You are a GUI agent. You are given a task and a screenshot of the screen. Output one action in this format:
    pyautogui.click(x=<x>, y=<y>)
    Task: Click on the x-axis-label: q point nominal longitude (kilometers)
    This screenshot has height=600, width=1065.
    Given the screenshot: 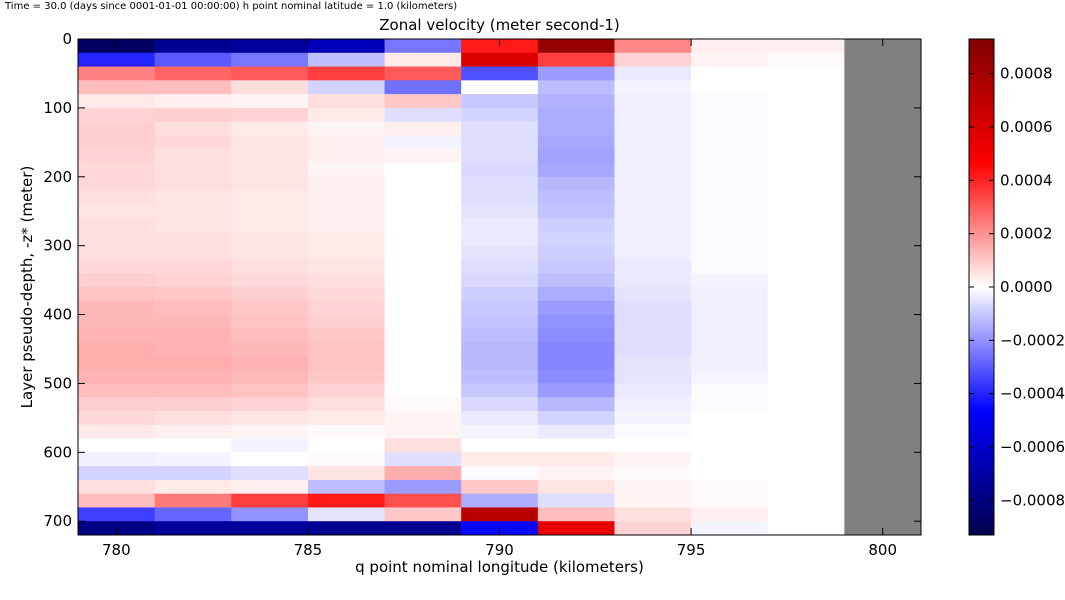 What is the action you would take?
    pyautogui.click(x=499, y=567)
    